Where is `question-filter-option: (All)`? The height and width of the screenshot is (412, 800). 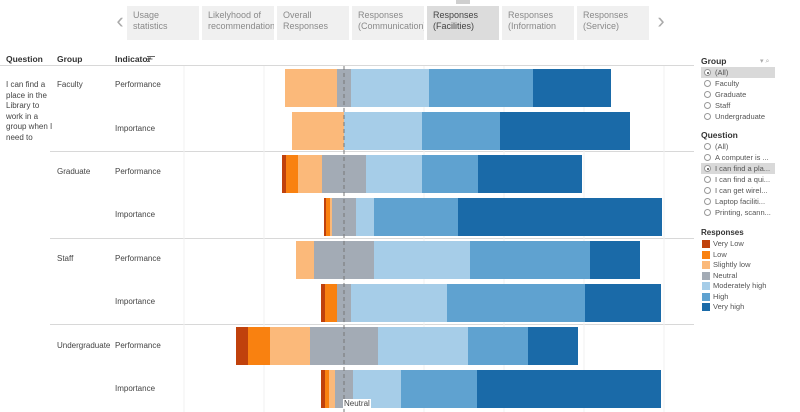
question-filter-option: (All) is located at coordinates (738, 146).